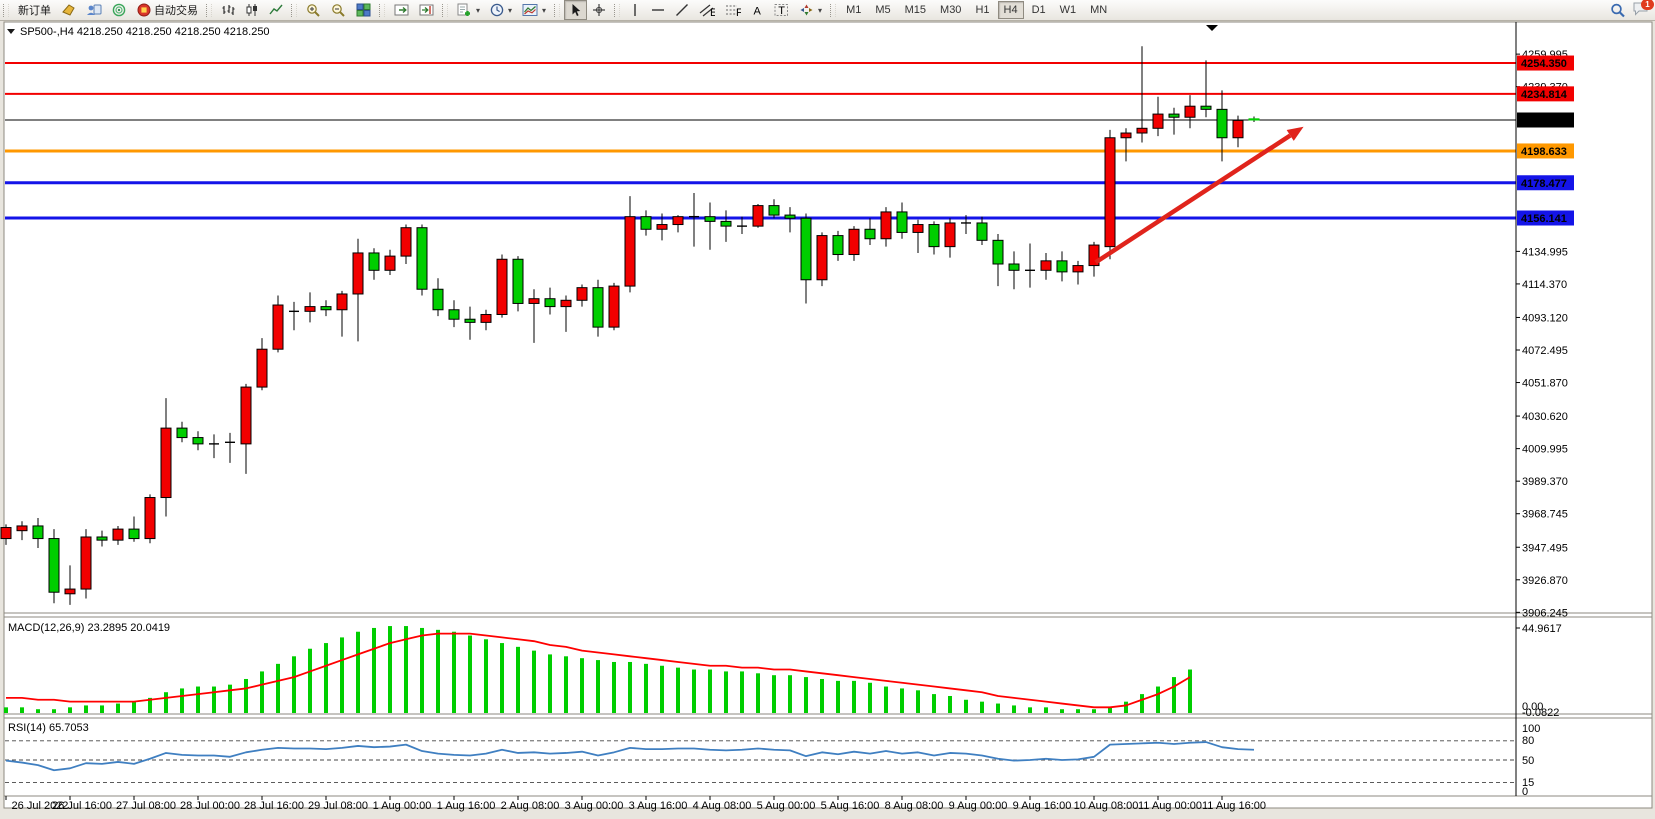  I want to click on timeframe-button-d1: D1, so click(1038, 10).